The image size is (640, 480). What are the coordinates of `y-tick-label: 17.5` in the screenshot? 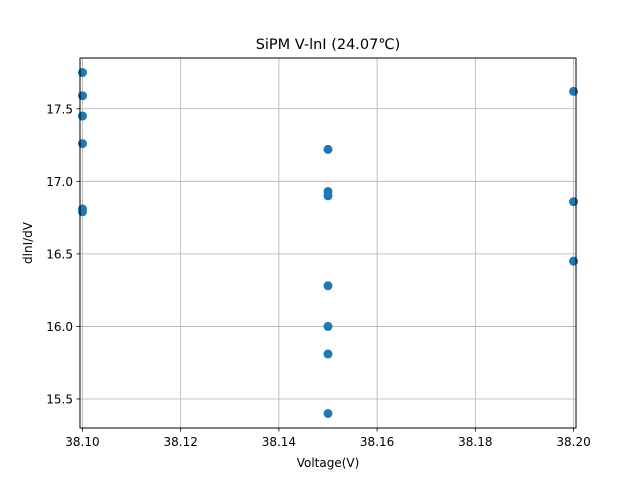 It's located at (59, 109).